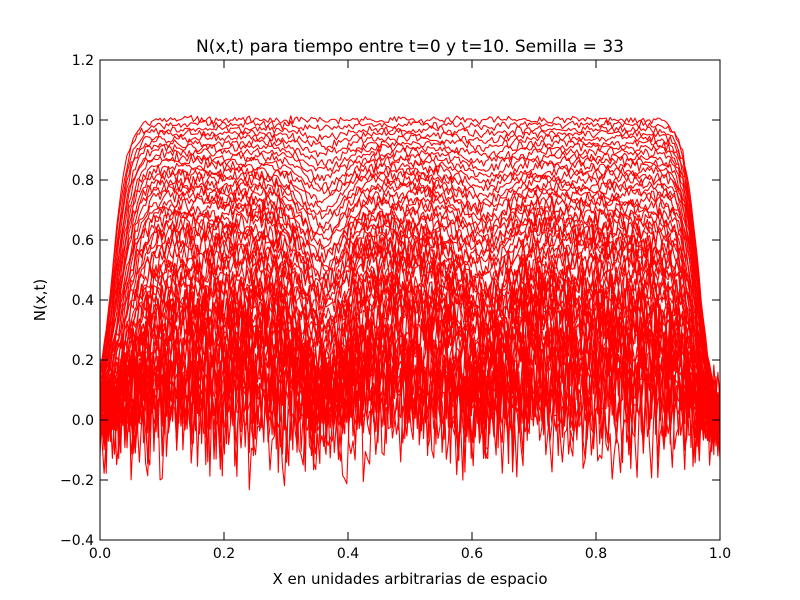 The width and height of the screenshot is (800, 600). I want to click on y-tick-label: −0.2, so click(77, 481).